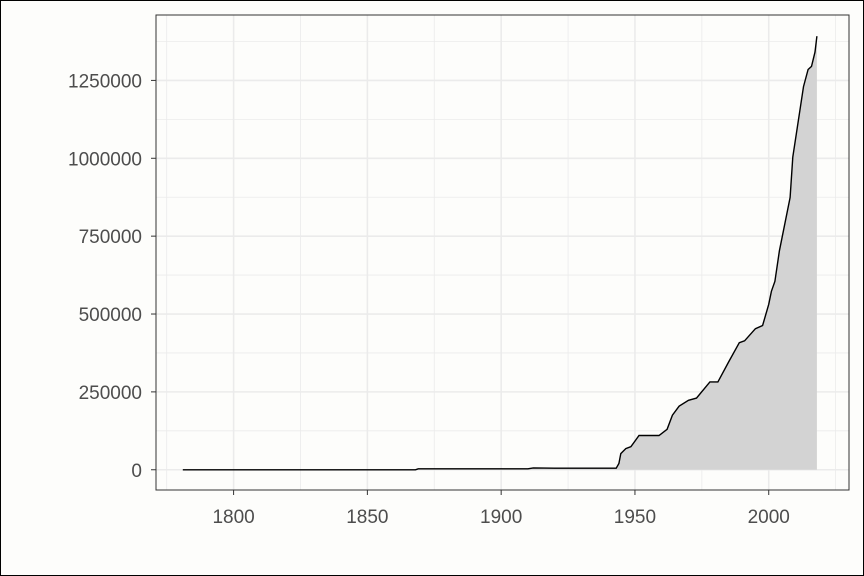  I want to click on x-tick-label: 1950, so click(635, 517).